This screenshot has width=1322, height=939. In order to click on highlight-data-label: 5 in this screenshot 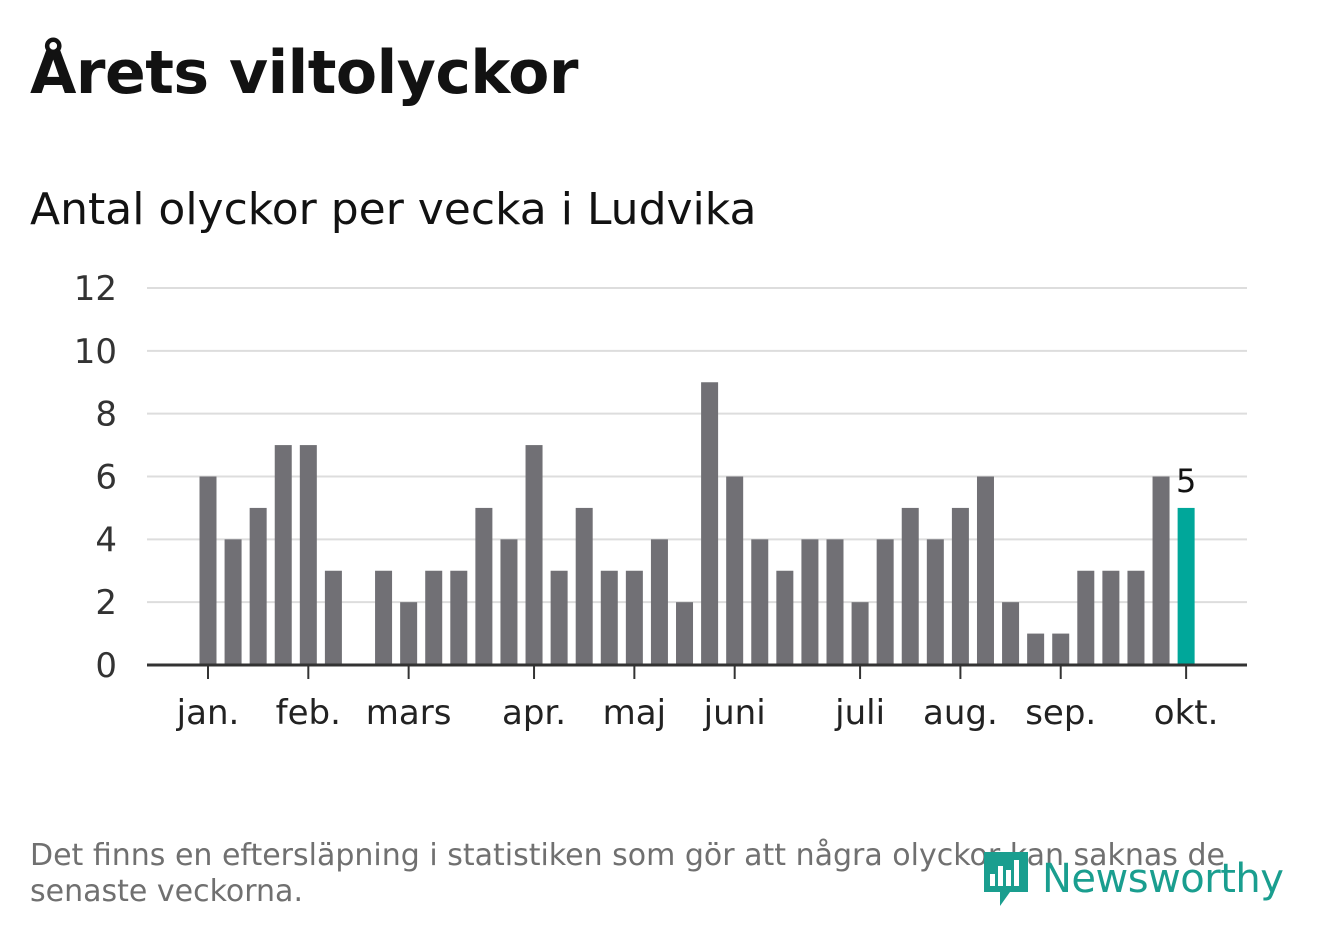, I will do `click(1186, 481)`.